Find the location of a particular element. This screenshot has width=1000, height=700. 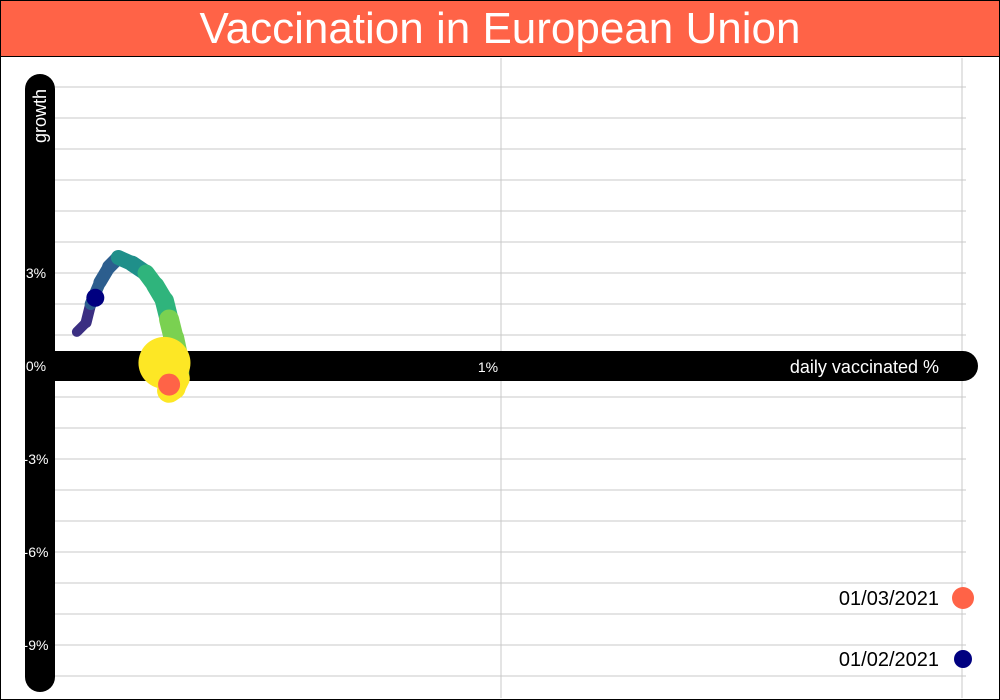

y-tick-label: -9% is located at coordinates (36, 645).